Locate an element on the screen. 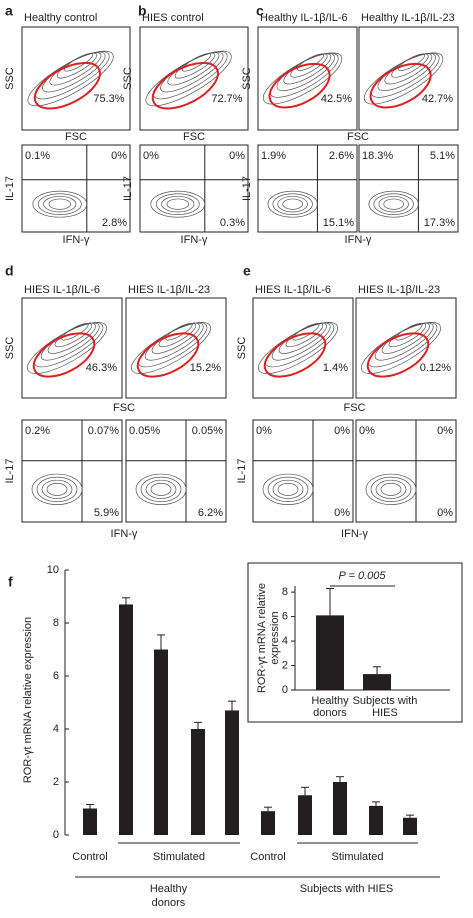 This screenshot has height=918, width=473. gate-percent: 42.7% is located at coordinates (437, 99).